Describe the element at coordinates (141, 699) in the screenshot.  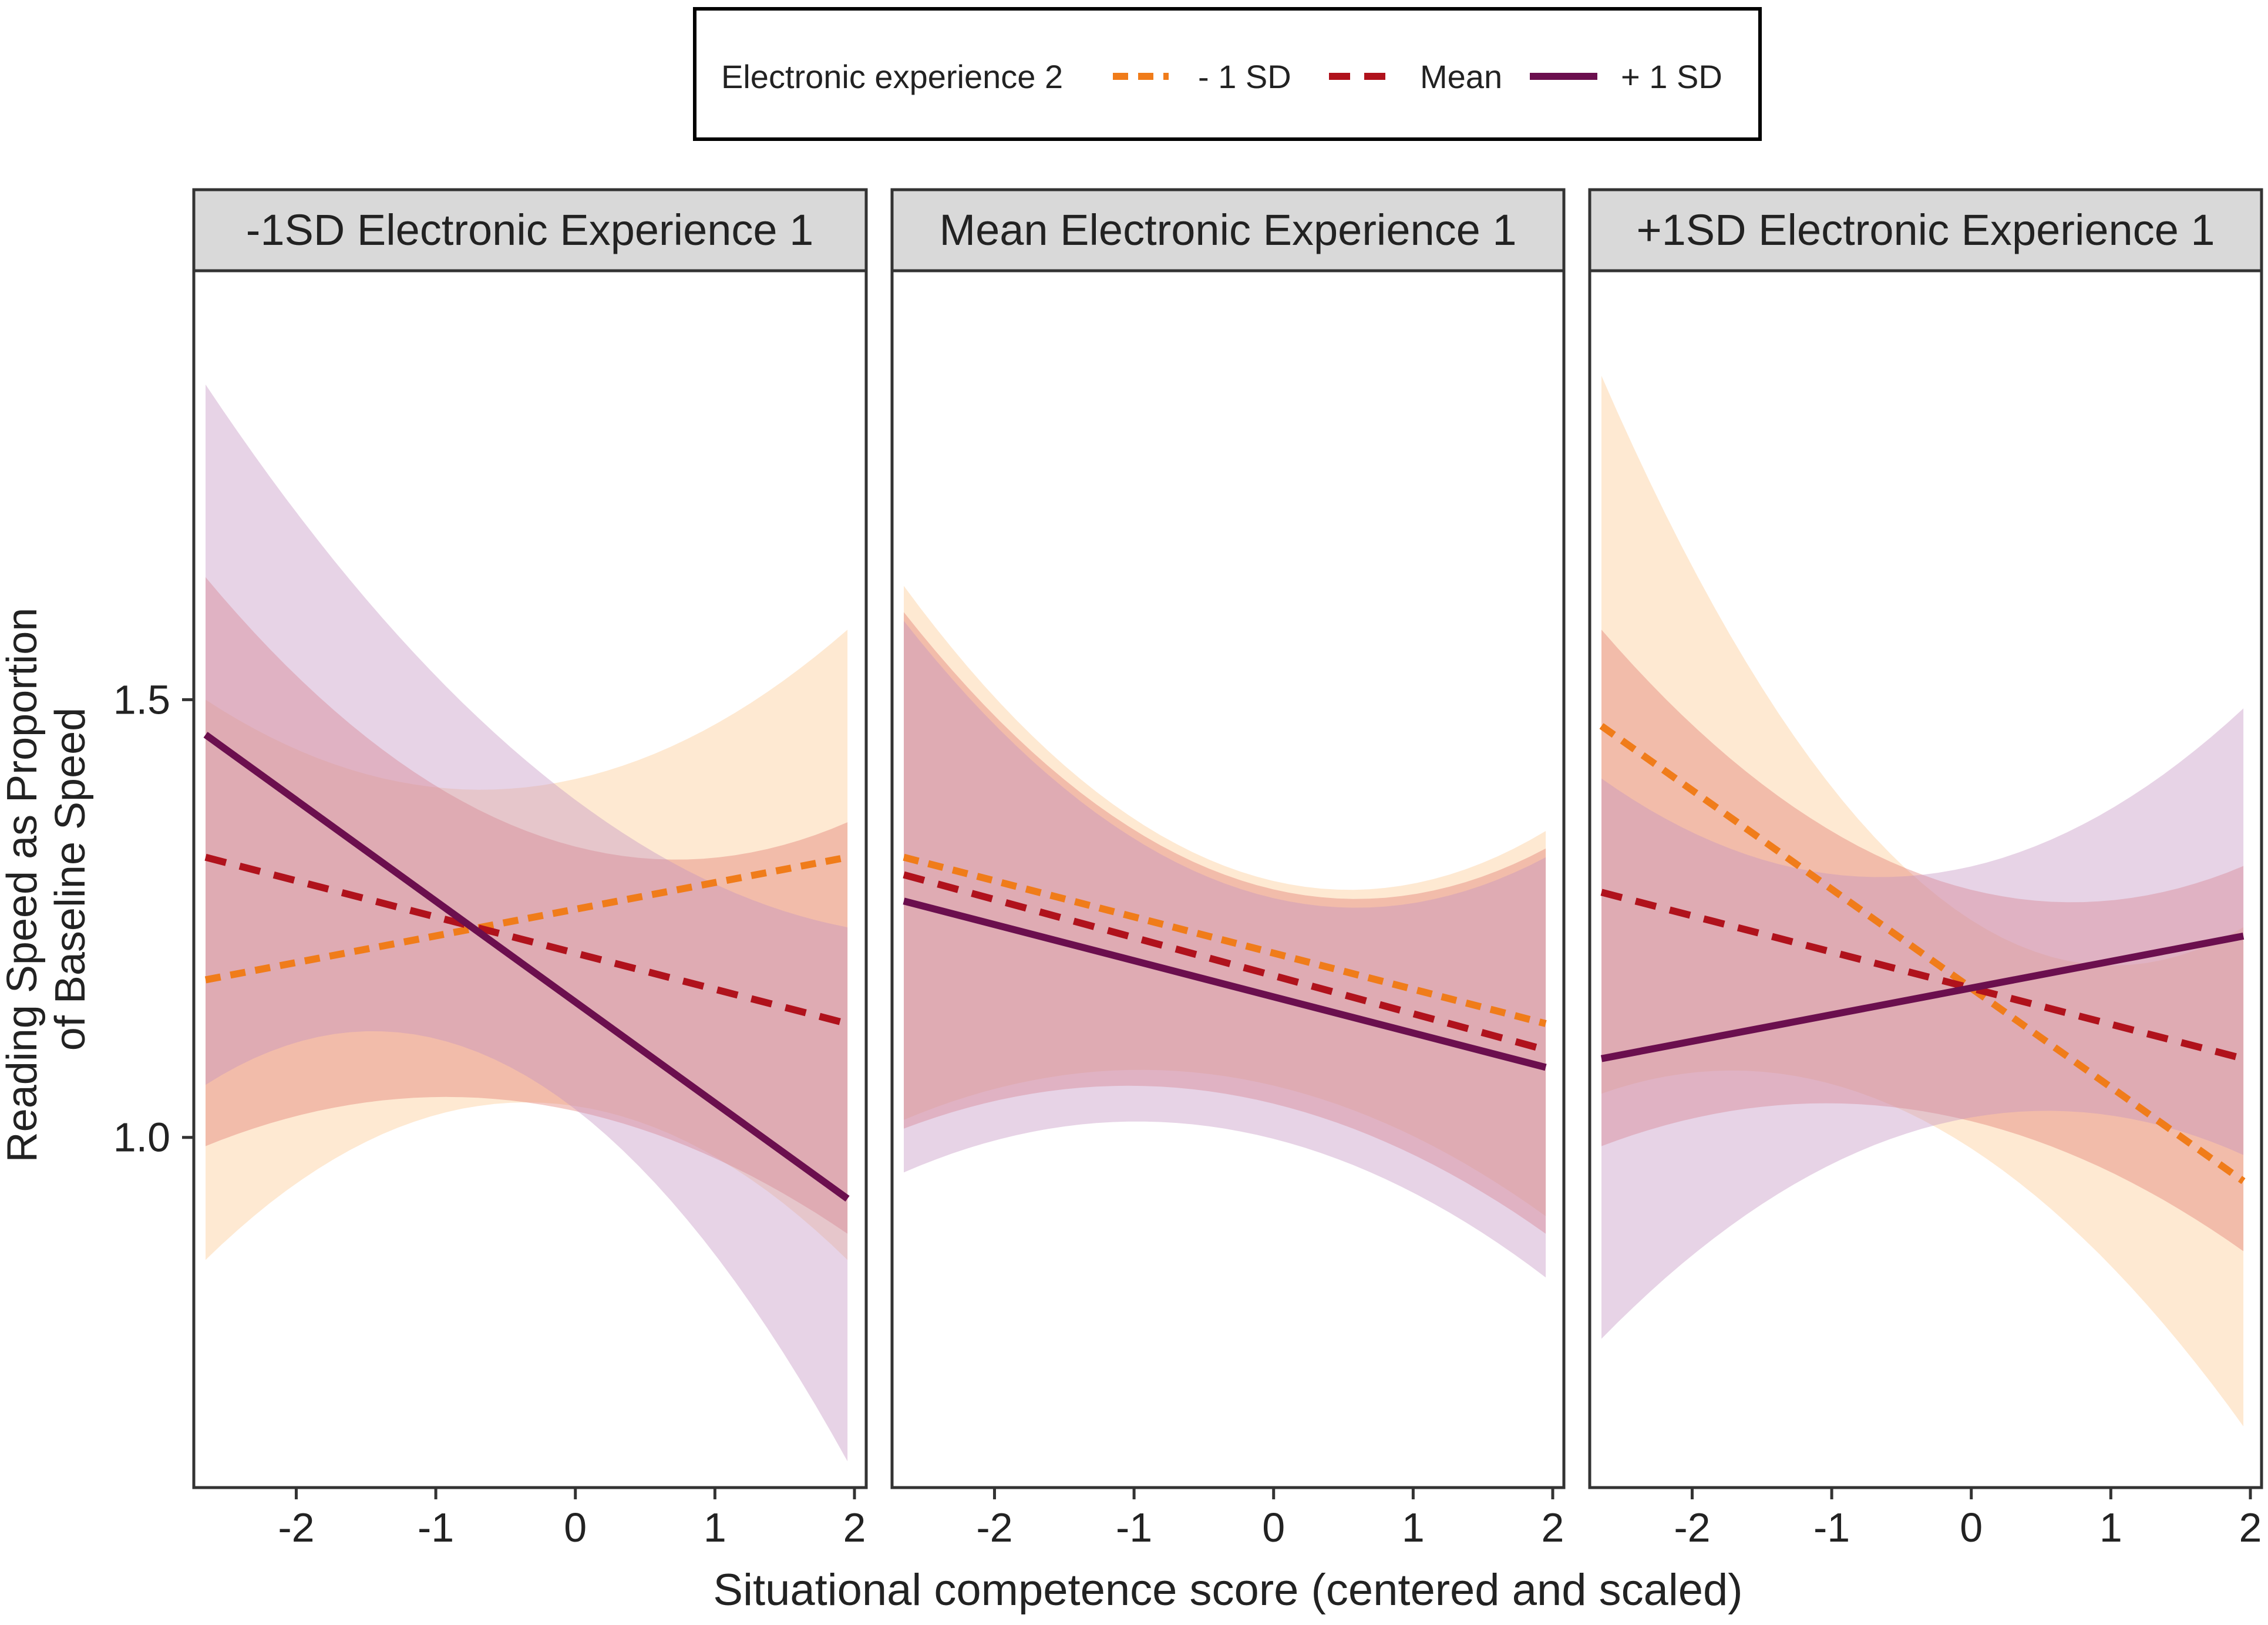
I see `y-tick-label: 1.5` at that location.